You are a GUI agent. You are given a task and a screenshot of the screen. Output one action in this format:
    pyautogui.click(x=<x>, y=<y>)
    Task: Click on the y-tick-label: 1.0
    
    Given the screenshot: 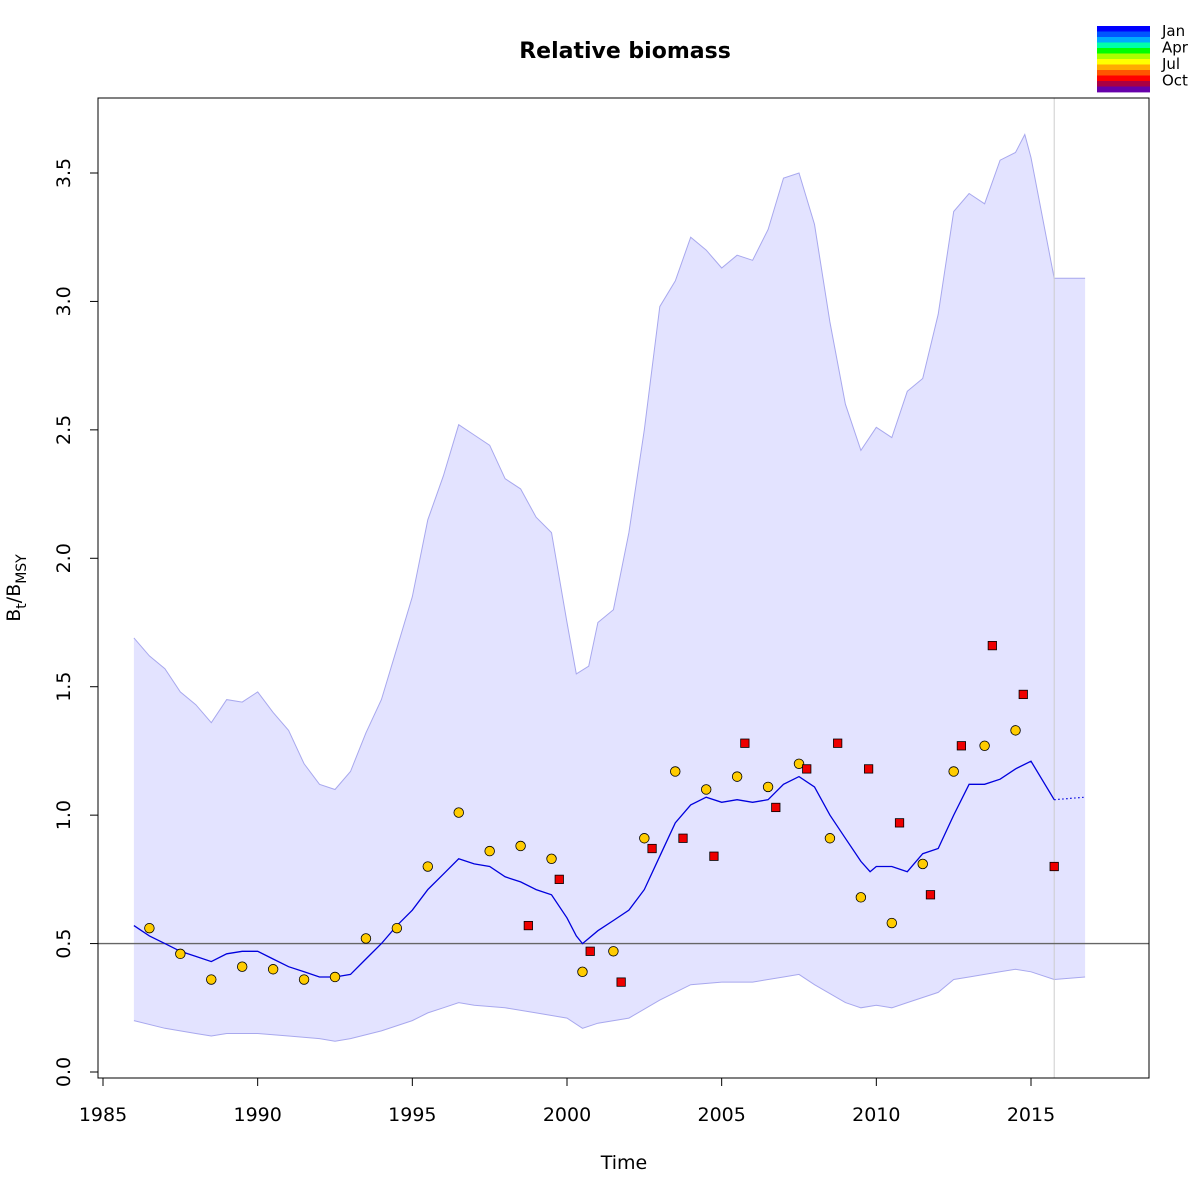 What is the action you would take?
    pyautogui.click(x=64, y=815)
    